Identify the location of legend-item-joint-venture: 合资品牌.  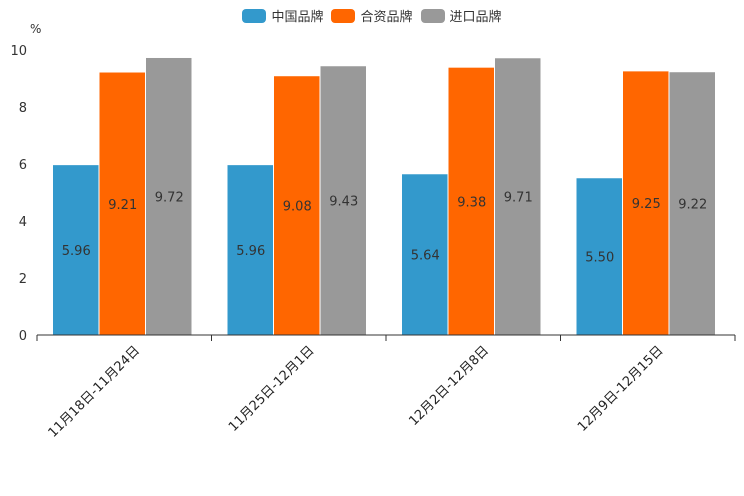
(372, 15).